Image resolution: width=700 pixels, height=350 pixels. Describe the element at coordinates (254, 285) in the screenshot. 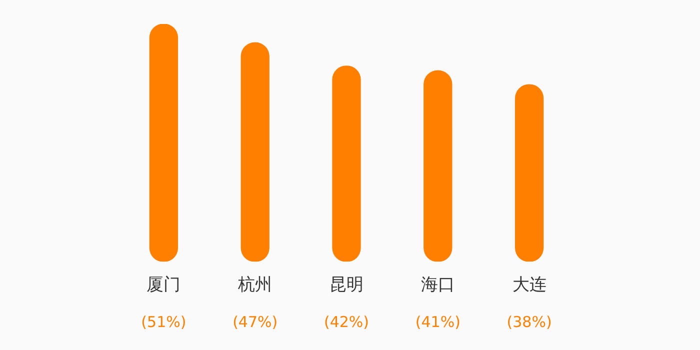

I see `x-tick-label: 杭州` at that location.